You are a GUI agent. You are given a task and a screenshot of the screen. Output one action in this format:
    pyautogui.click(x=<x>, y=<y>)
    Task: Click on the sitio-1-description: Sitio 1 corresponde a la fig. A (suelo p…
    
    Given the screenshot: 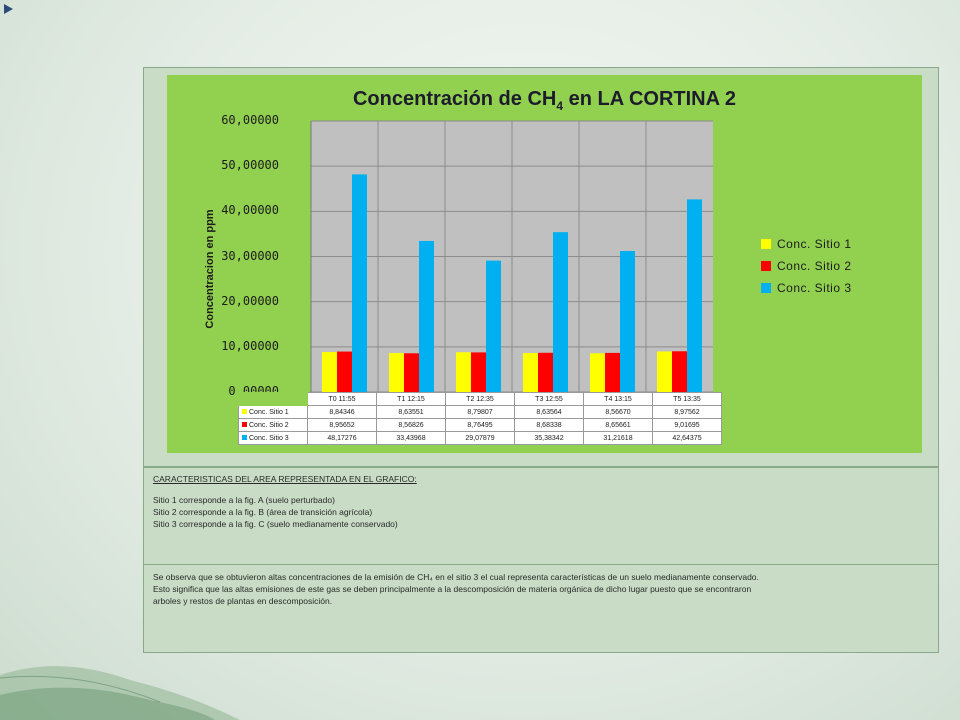 What is the action you would take?
    pyautogui.click(x=244, y=500)
    